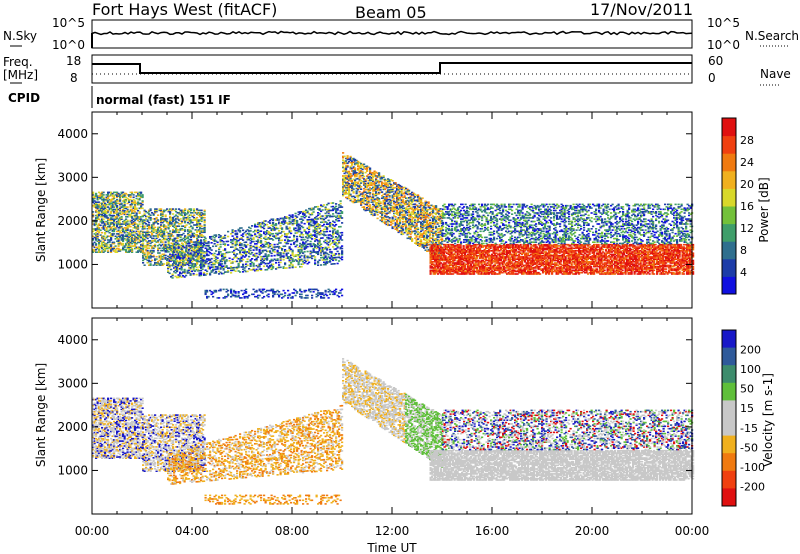 The width and height of the screenshot is (800, 554). I want to click on nave-tick-top: 60, so click(715, 61).